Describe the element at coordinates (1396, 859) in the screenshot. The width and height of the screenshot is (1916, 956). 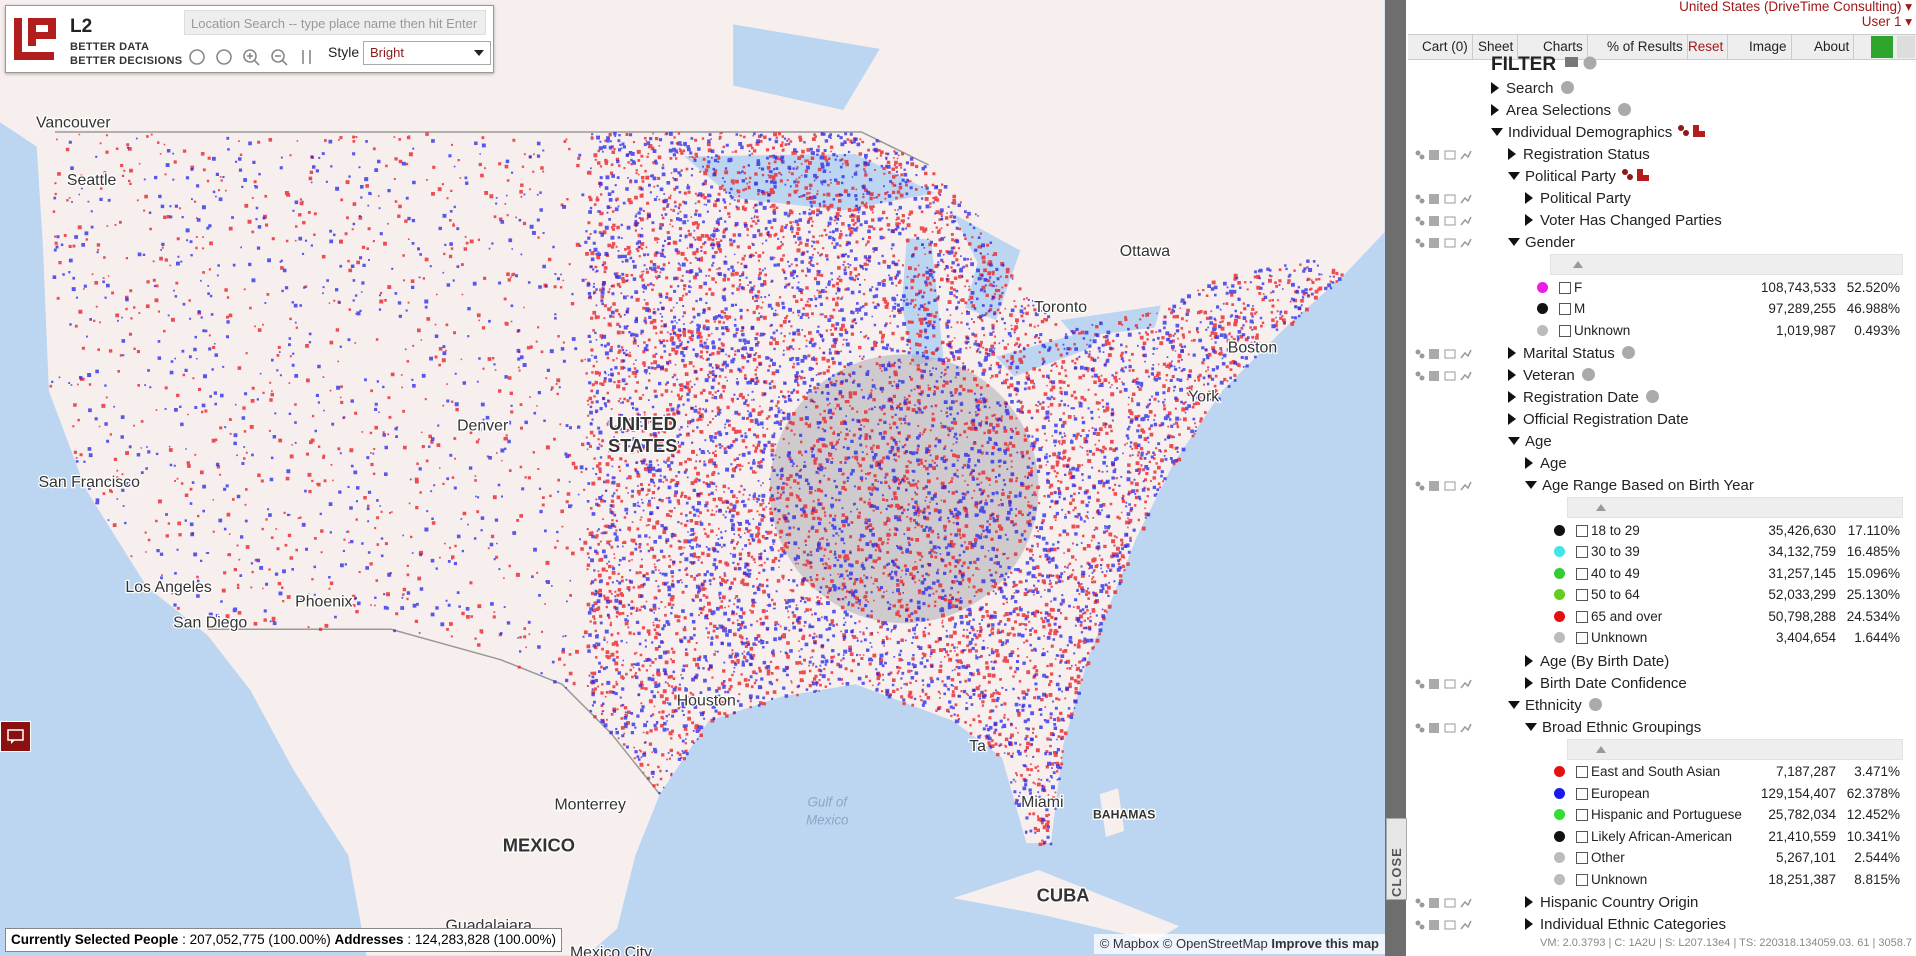
I see `close-tab: CLOSE` at that location.